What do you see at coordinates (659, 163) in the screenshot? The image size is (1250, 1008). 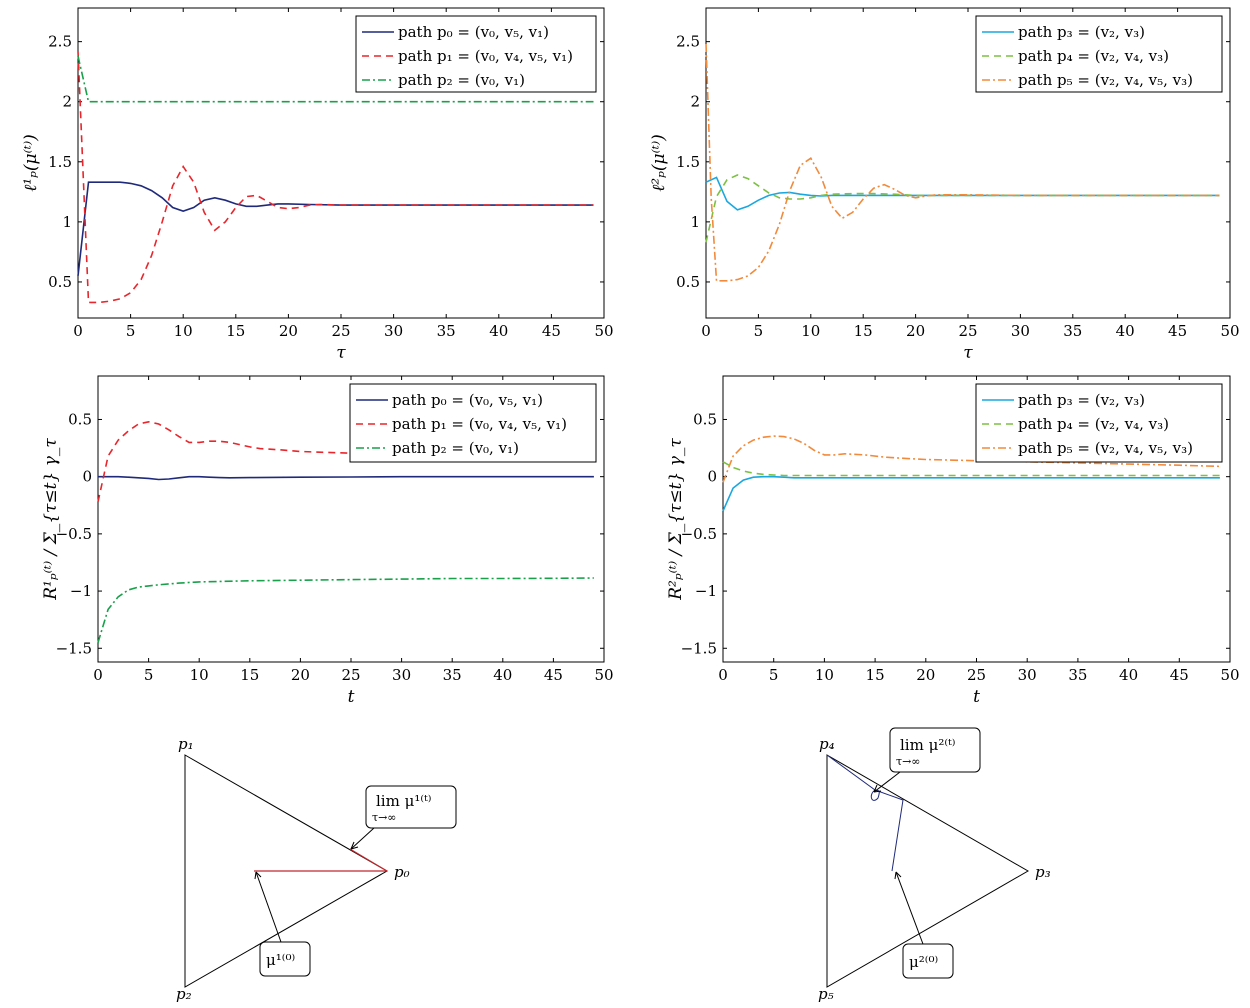 I see `y-axis-label: ℓ²ₚ(μ⁽ᵗ⁾)` at bounding box center [659, 163].